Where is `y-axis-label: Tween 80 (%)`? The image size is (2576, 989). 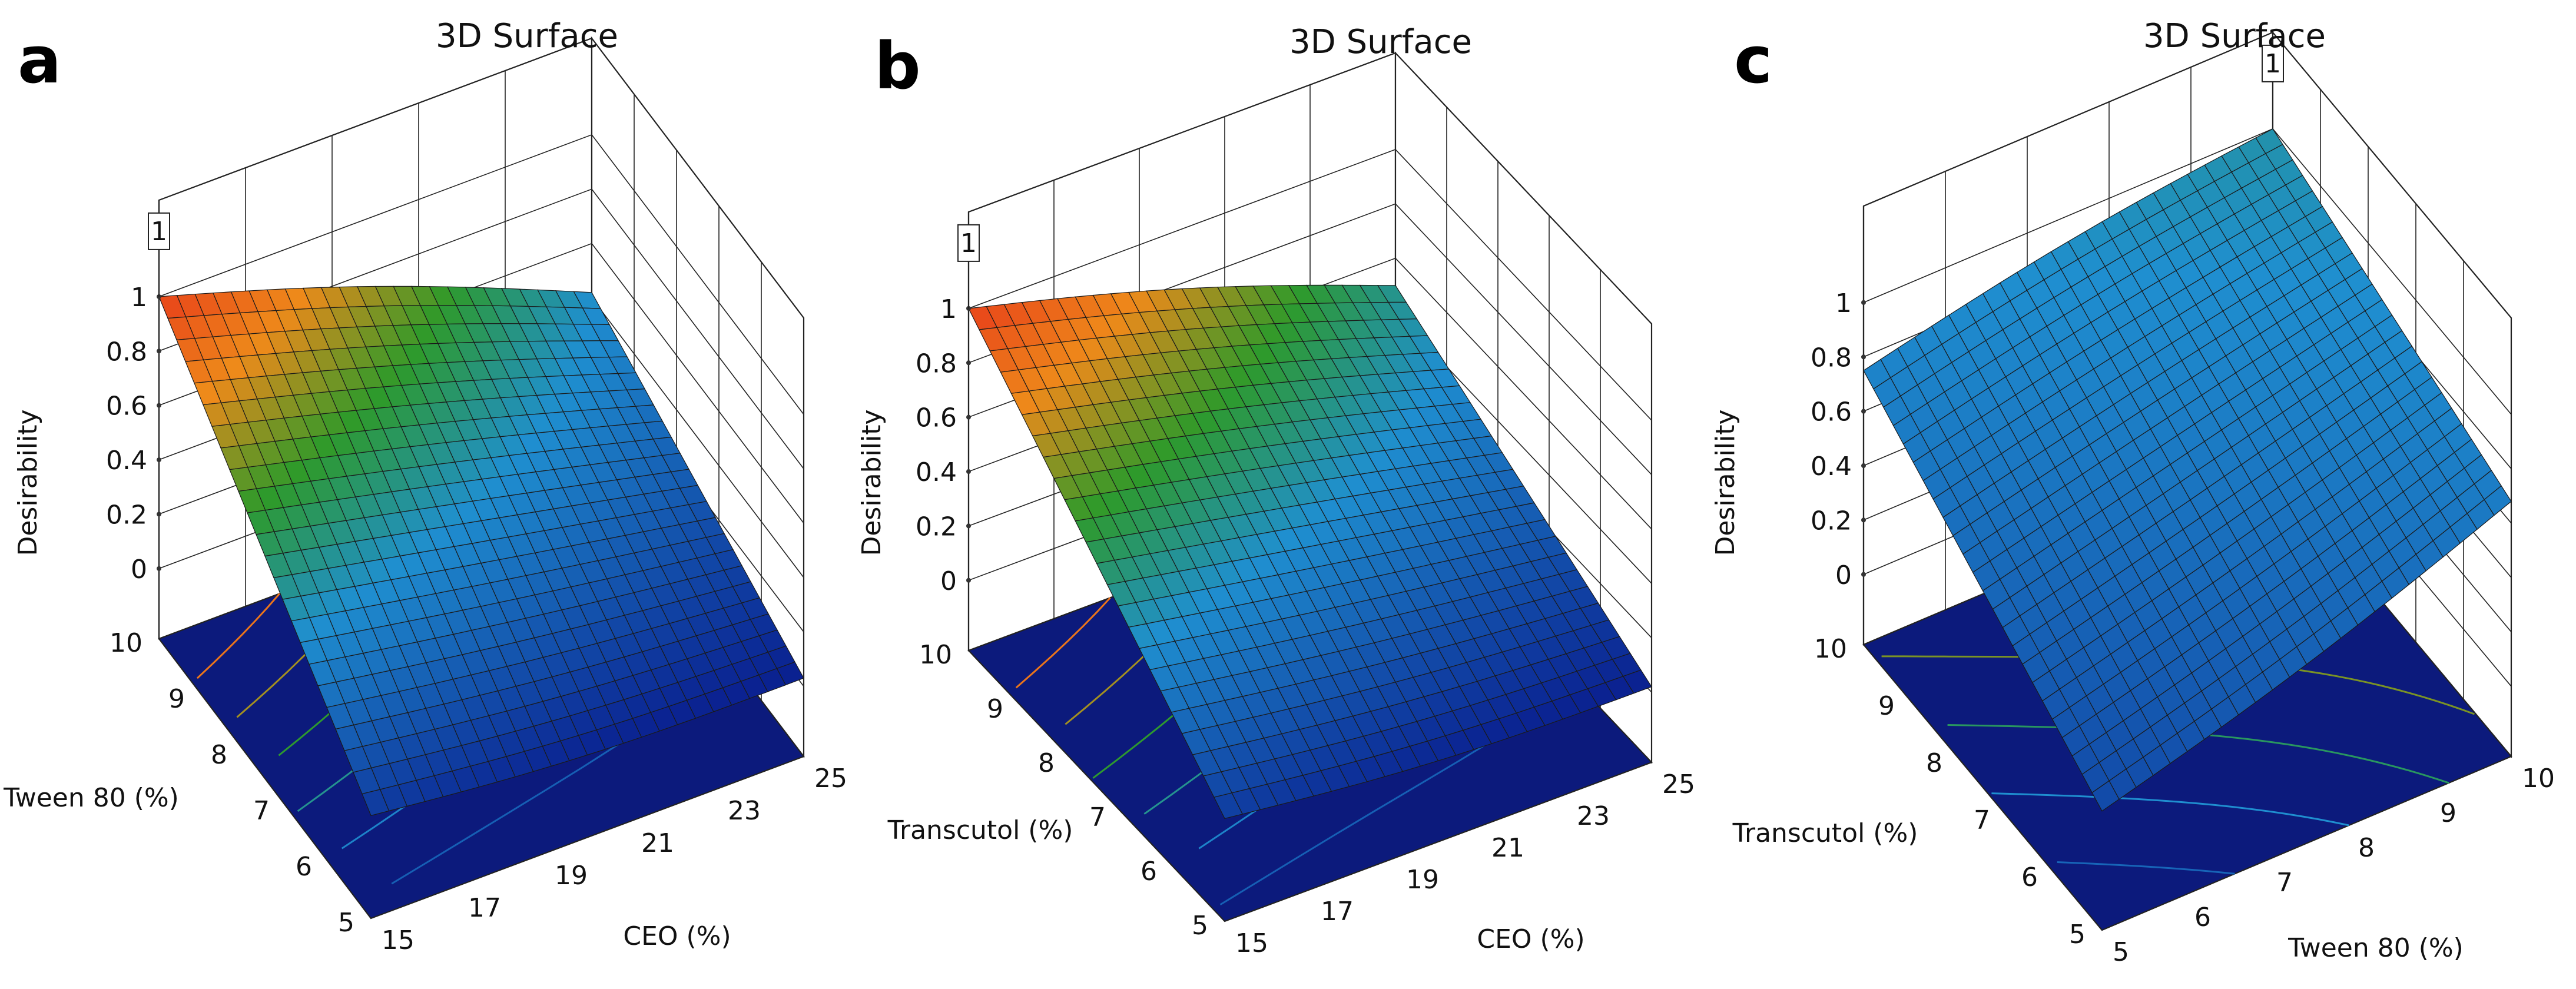
y-axis-label: Tween 80 (%) is located at coordinates (91, 798).